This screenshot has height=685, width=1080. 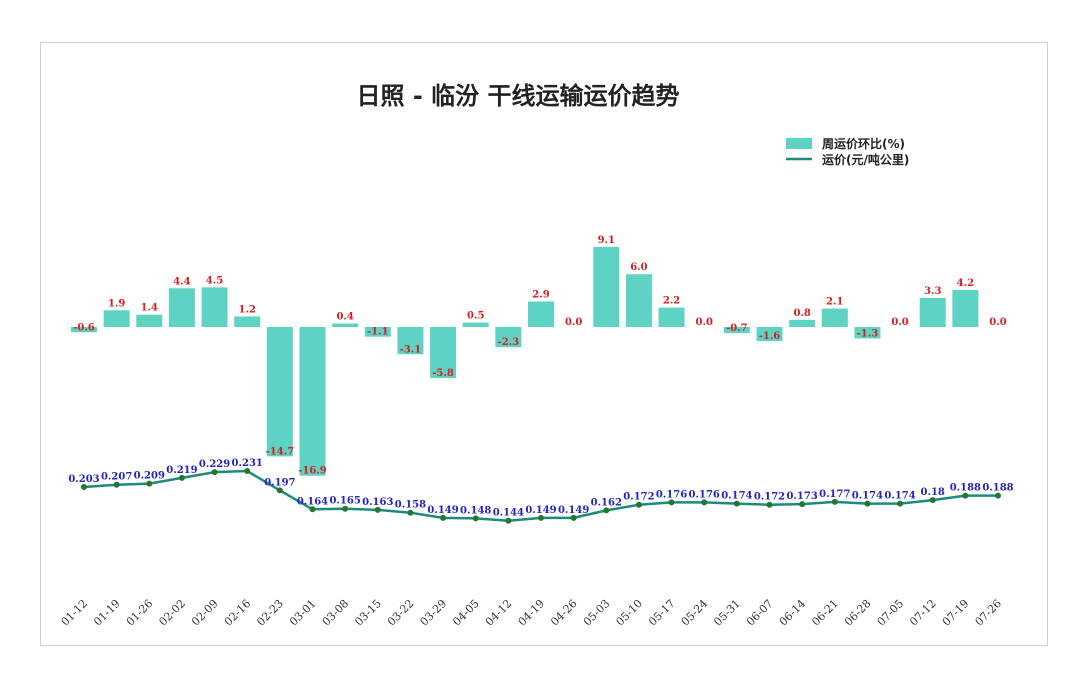 What do you see at coordinates (834, 494) in the screenshot?
I see `price-label-06-21: 0.177` at bounding box center [834, 494].